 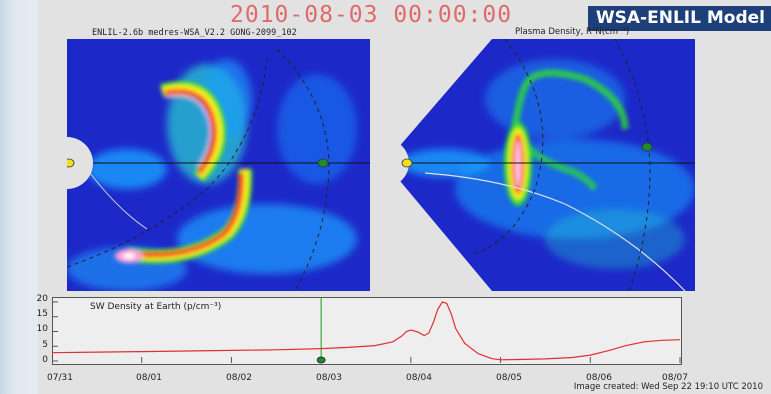 What do you see at coordinates (45, 360) in the screenshot?
I see `y-tick-label: 0` at bounding box center [45, 360].